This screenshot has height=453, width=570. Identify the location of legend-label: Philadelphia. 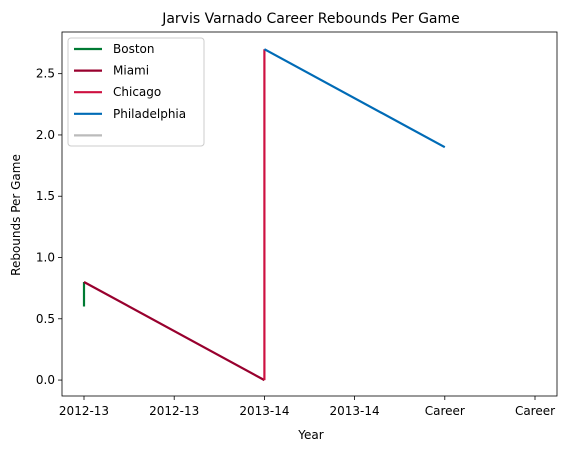
(149, 114).